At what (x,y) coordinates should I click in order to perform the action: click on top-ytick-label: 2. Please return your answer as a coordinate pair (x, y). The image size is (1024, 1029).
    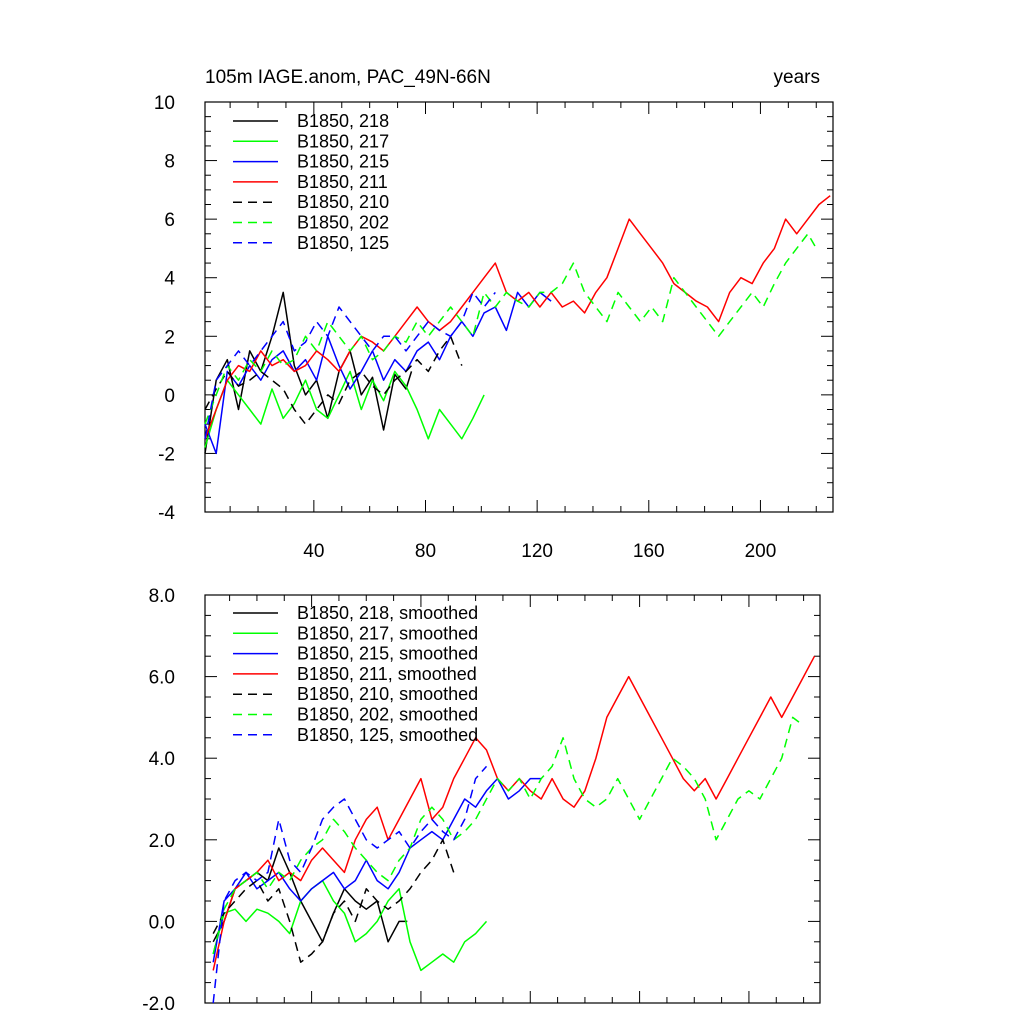
    Looking at the image, I should click on (169, 337).